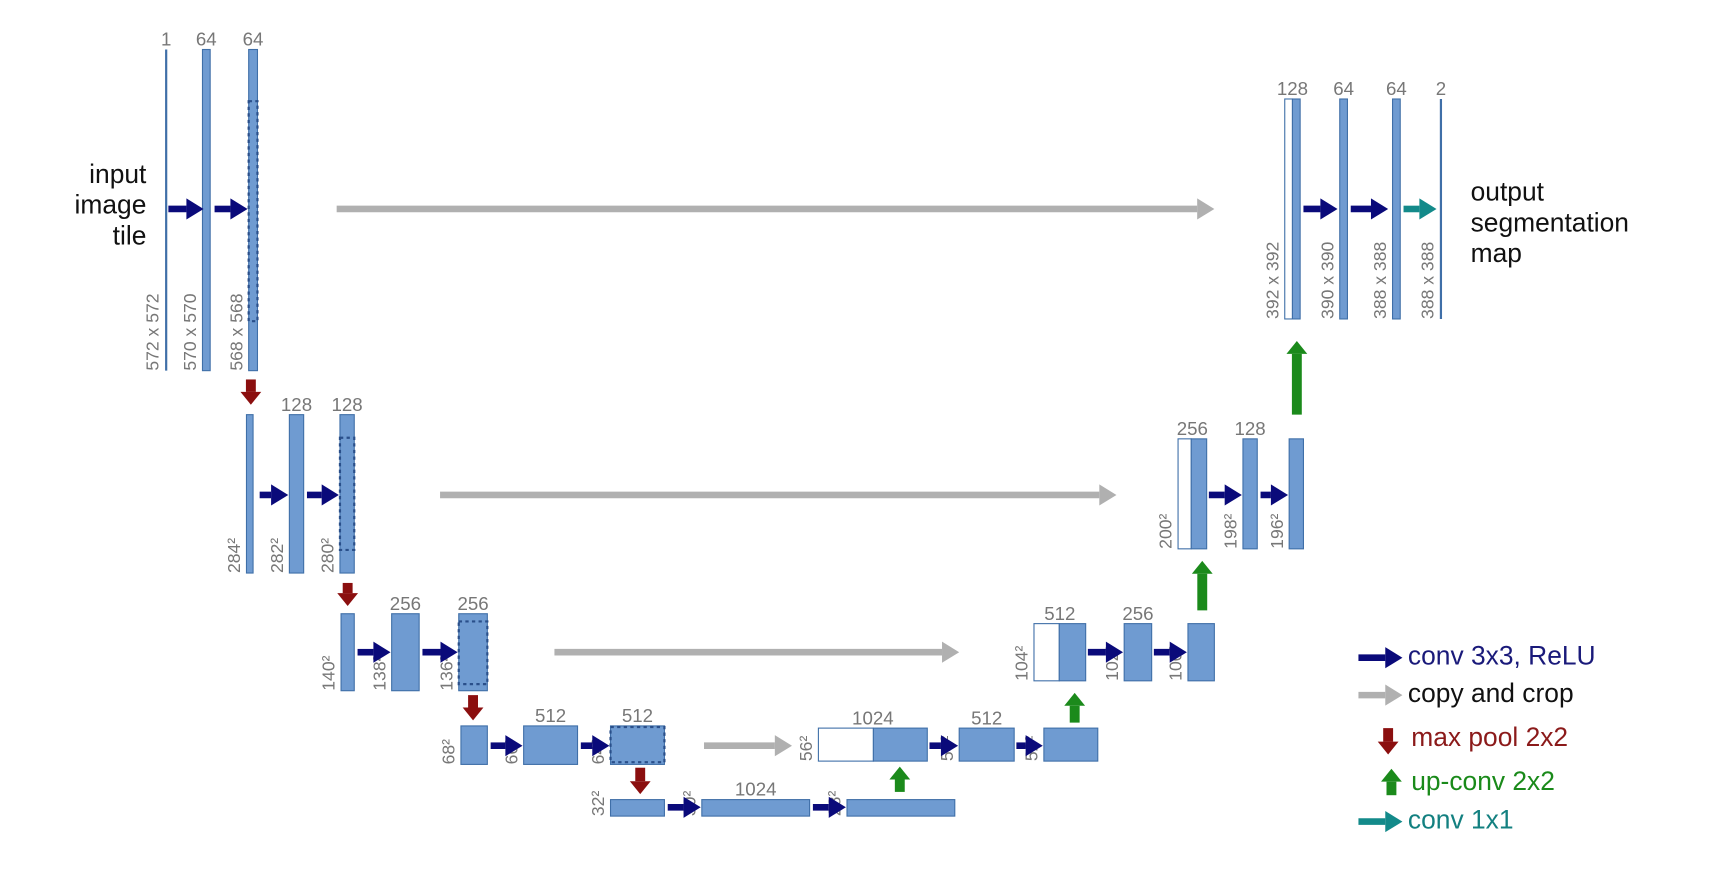 This screenshot has height=870, width=1716. I want to click on input-label: image, so click(111, 205).